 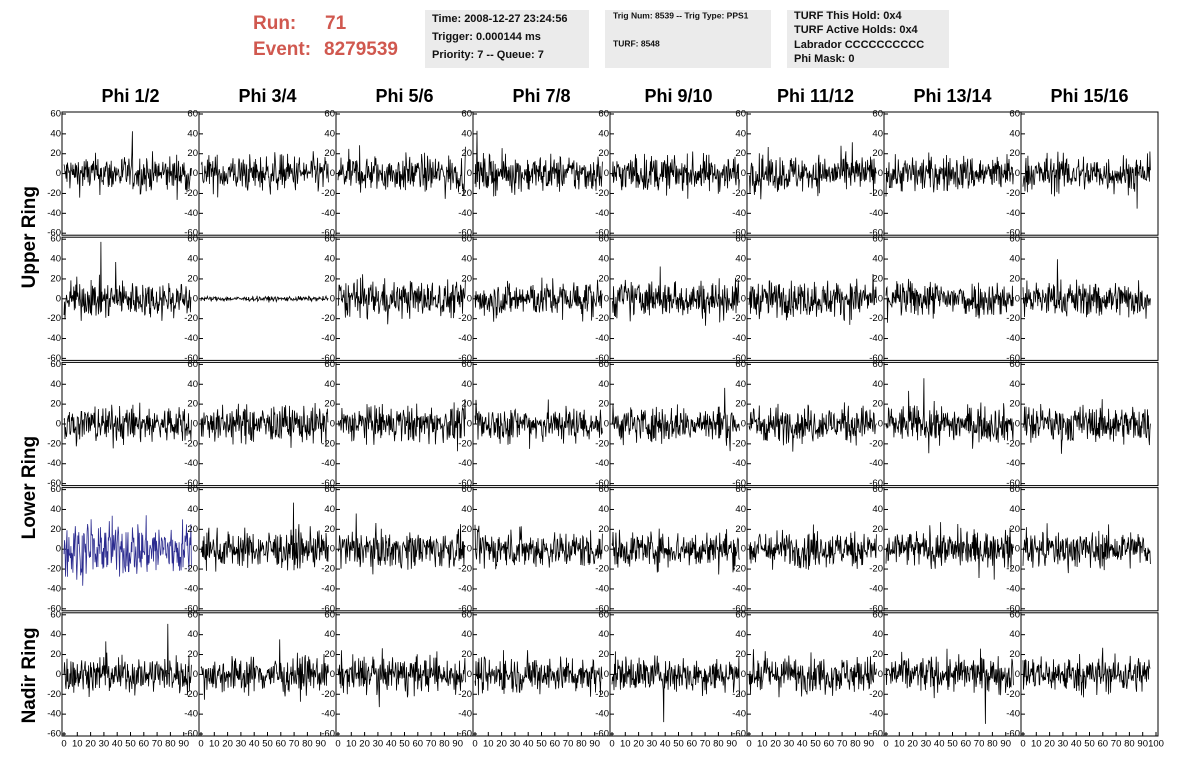 I want to click on x-tick-label: 100, so click(x=1156, y=744).